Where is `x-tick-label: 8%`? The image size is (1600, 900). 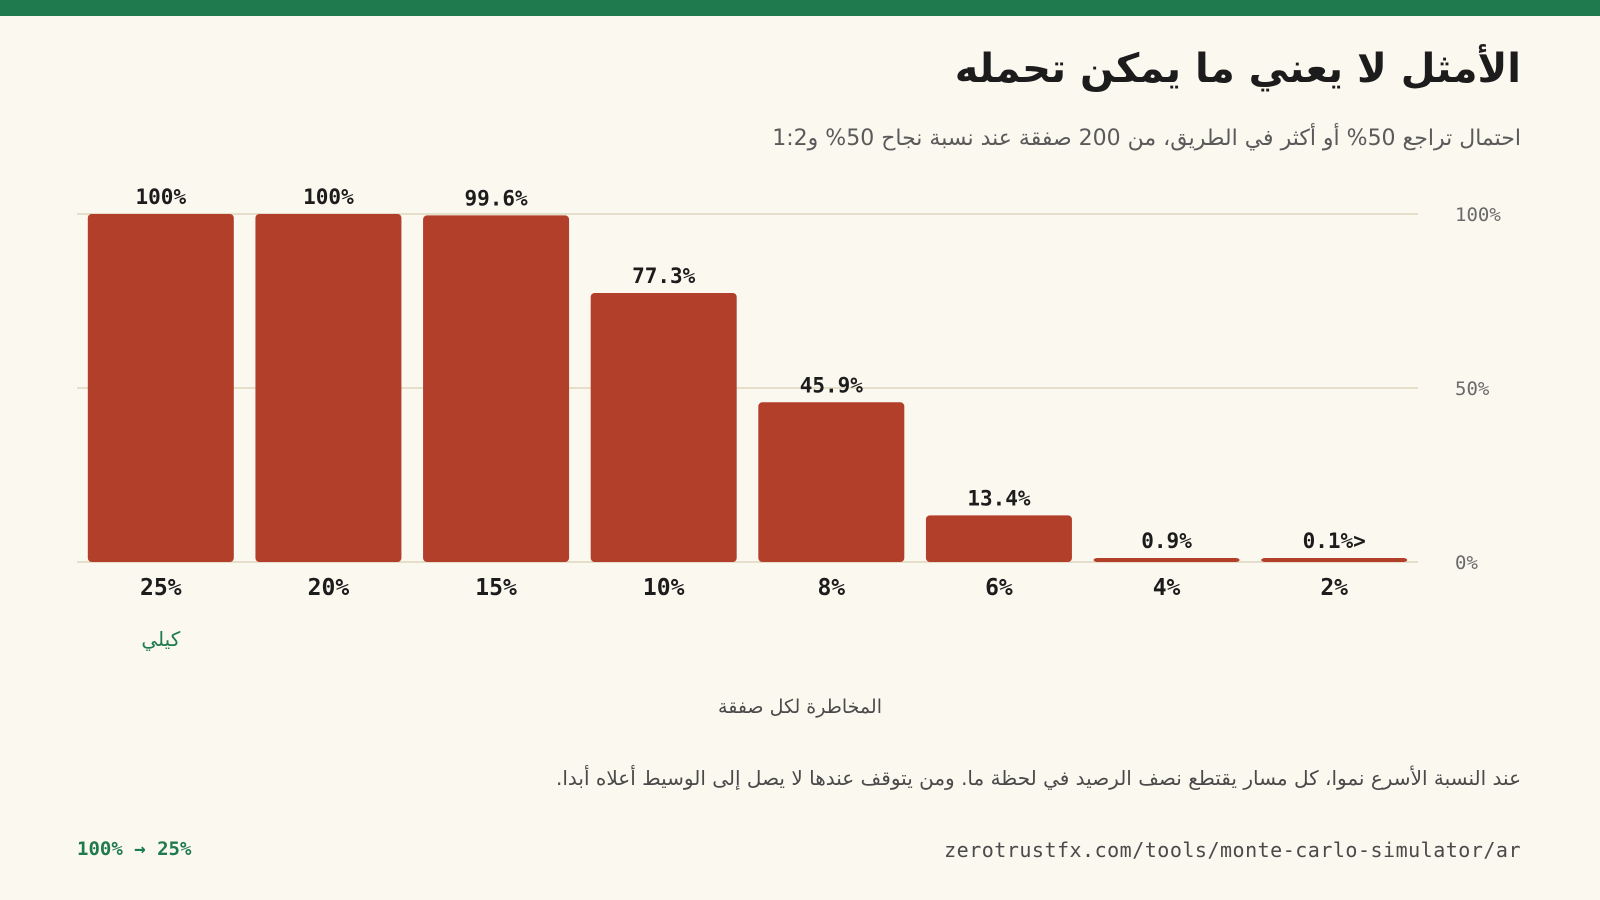 x-tick-label: 8% is located at coordinates (831, 588).